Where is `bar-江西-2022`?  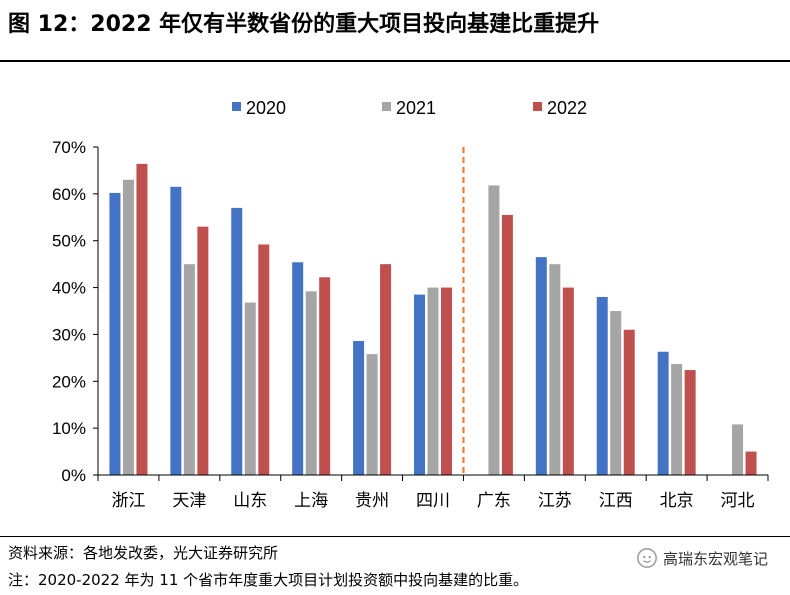
bar-江西-2022 is located at coordinates (629, 402).